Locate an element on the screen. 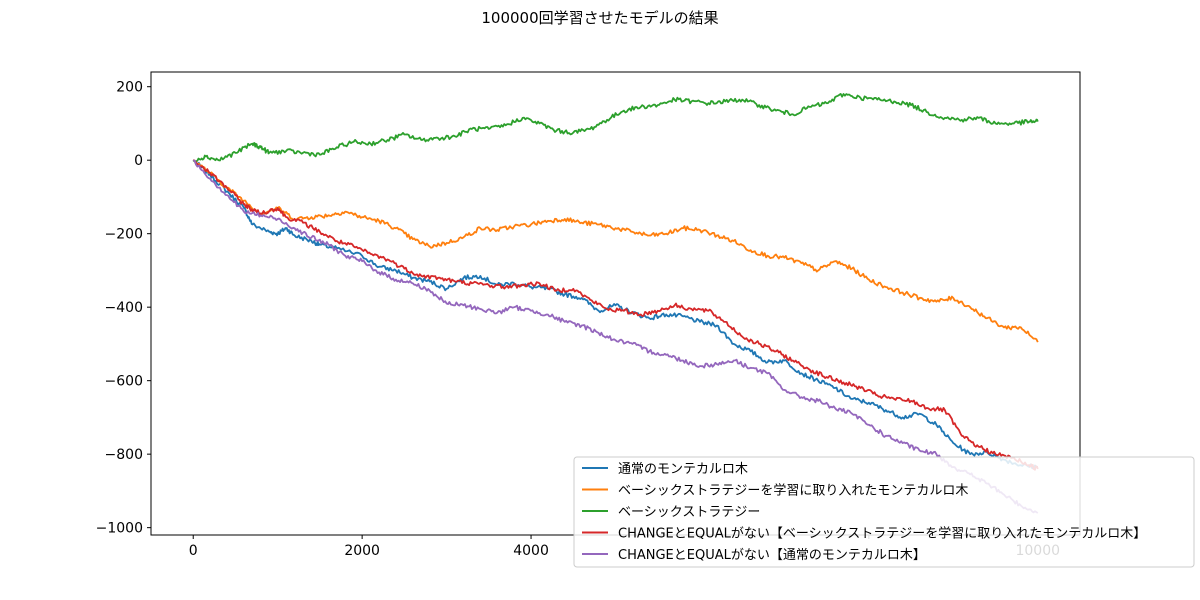 The height and width of the screenshot is (600, 1200). legend-box is located at coordinates (884, 512).